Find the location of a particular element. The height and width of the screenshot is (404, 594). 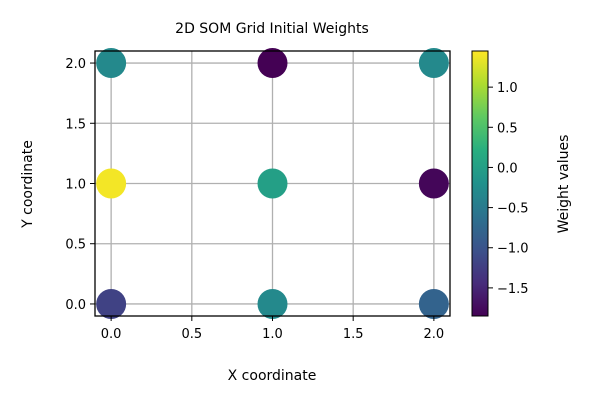

y-axis: 0.0 0.5 1.0 1.5 2.0 is located at coordinates (80, 185).